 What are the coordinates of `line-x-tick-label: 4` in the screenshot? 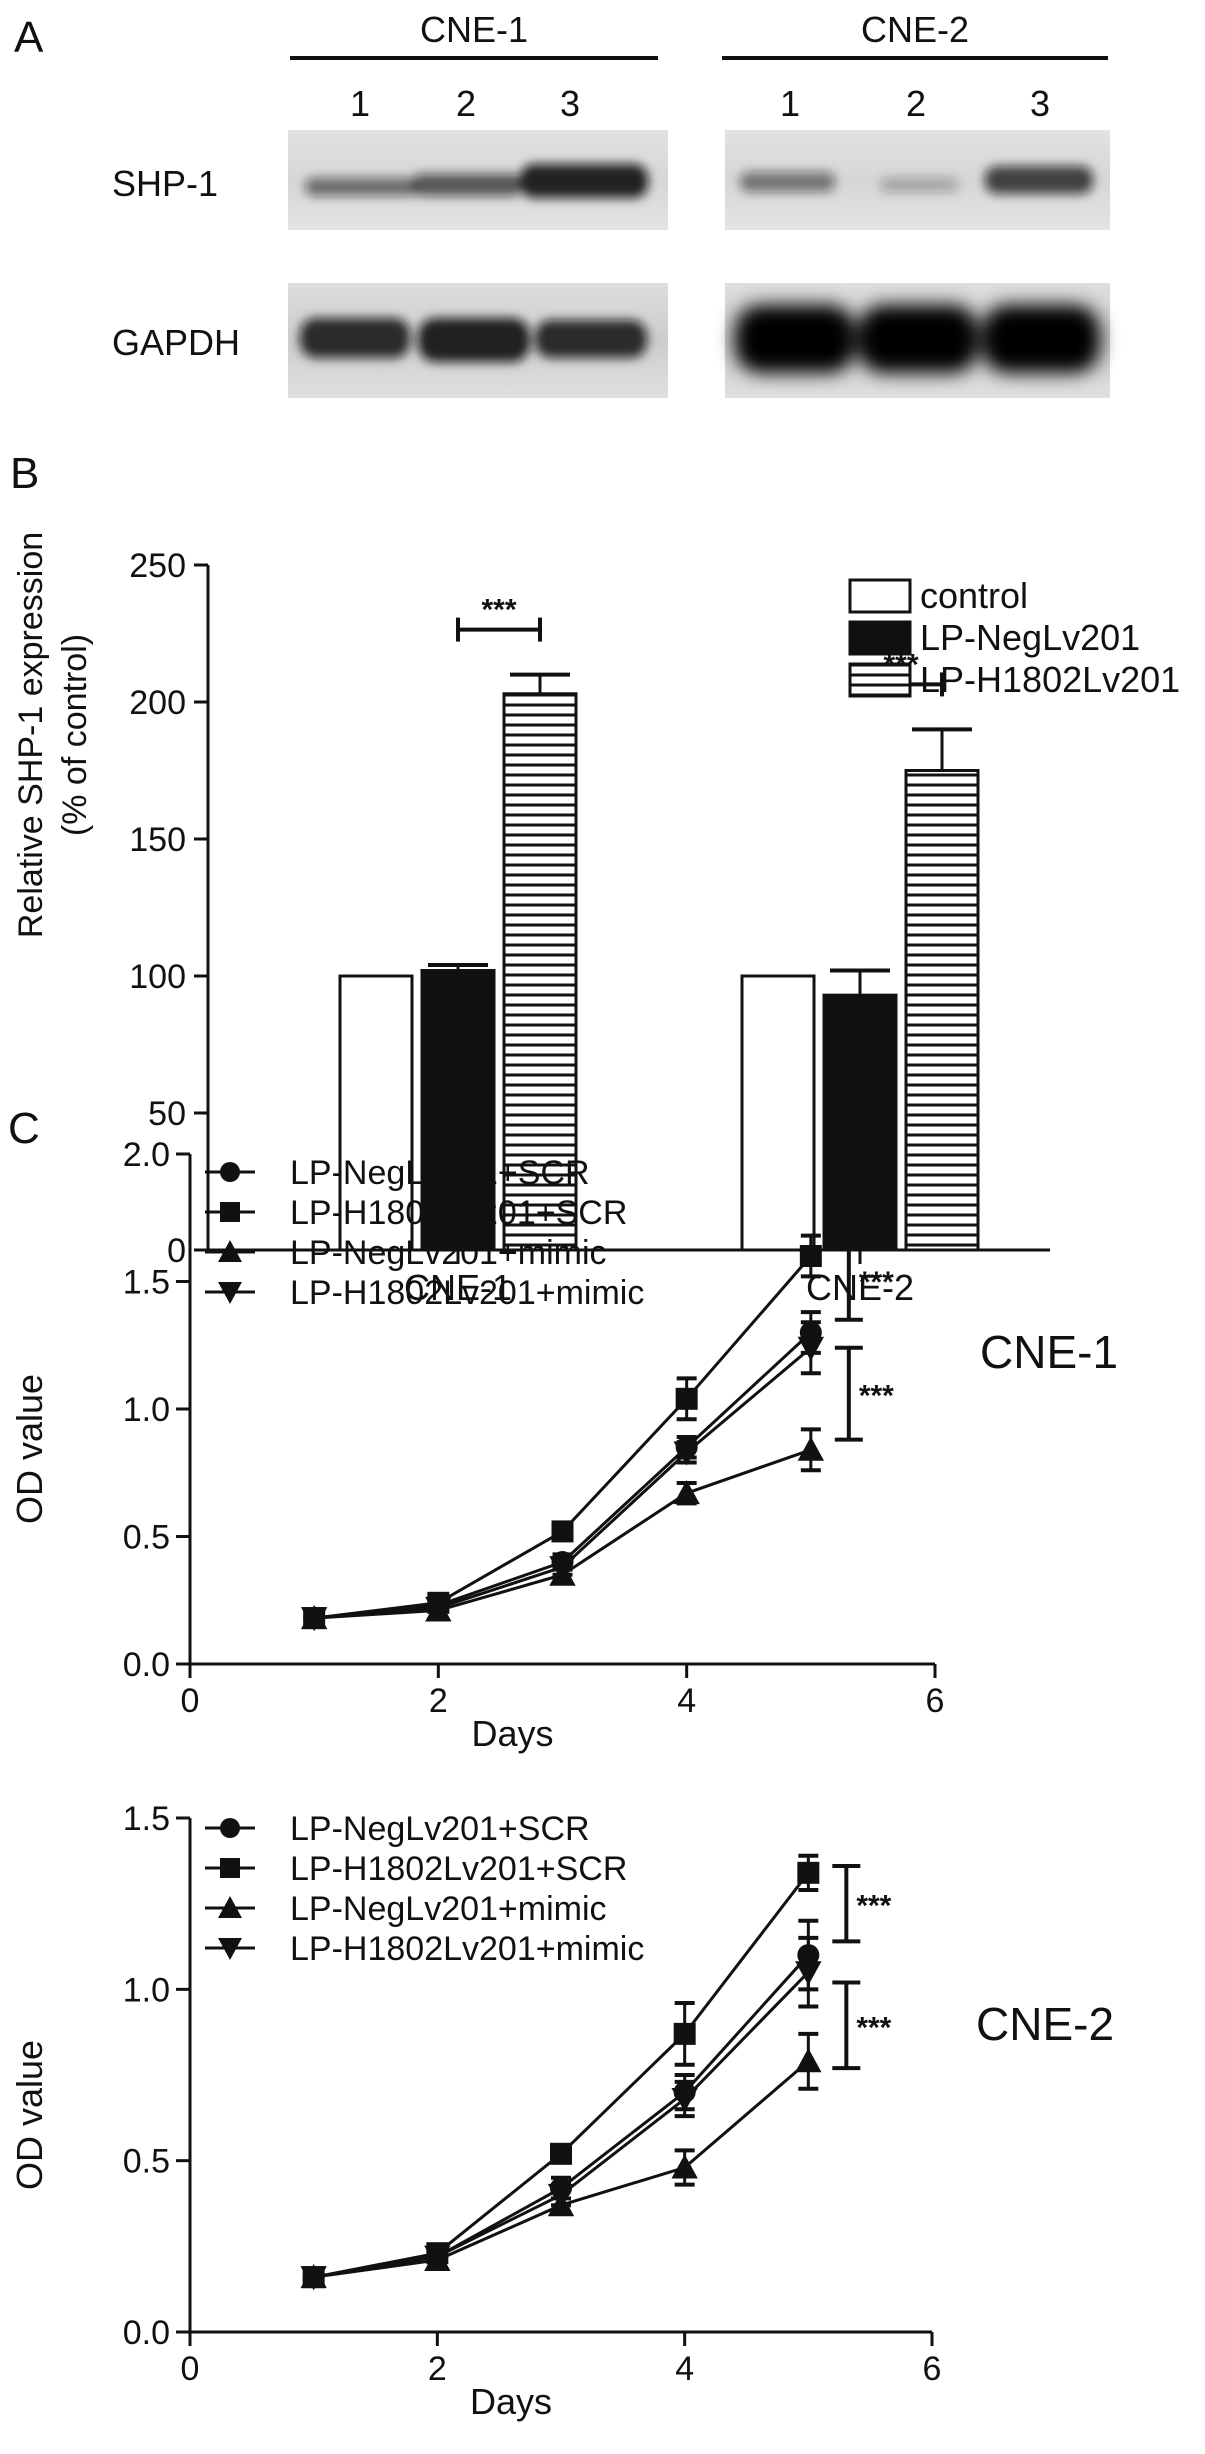 It's located at (686, 1701).